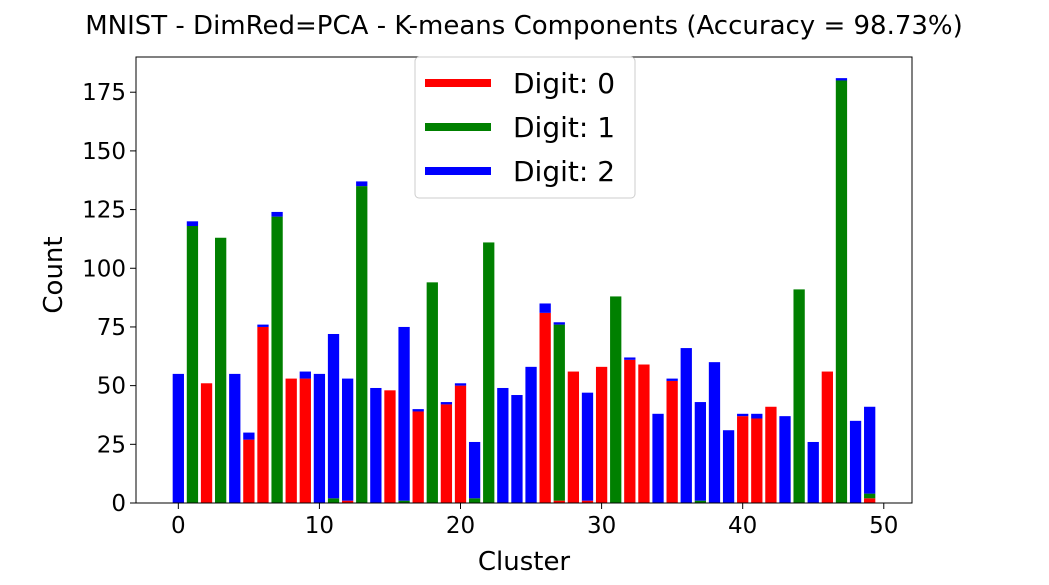 Image resolution: width=1049 pixels, height=585 pixels. I want to click on legend-label-1: Digit: 1, so click(564, 127).